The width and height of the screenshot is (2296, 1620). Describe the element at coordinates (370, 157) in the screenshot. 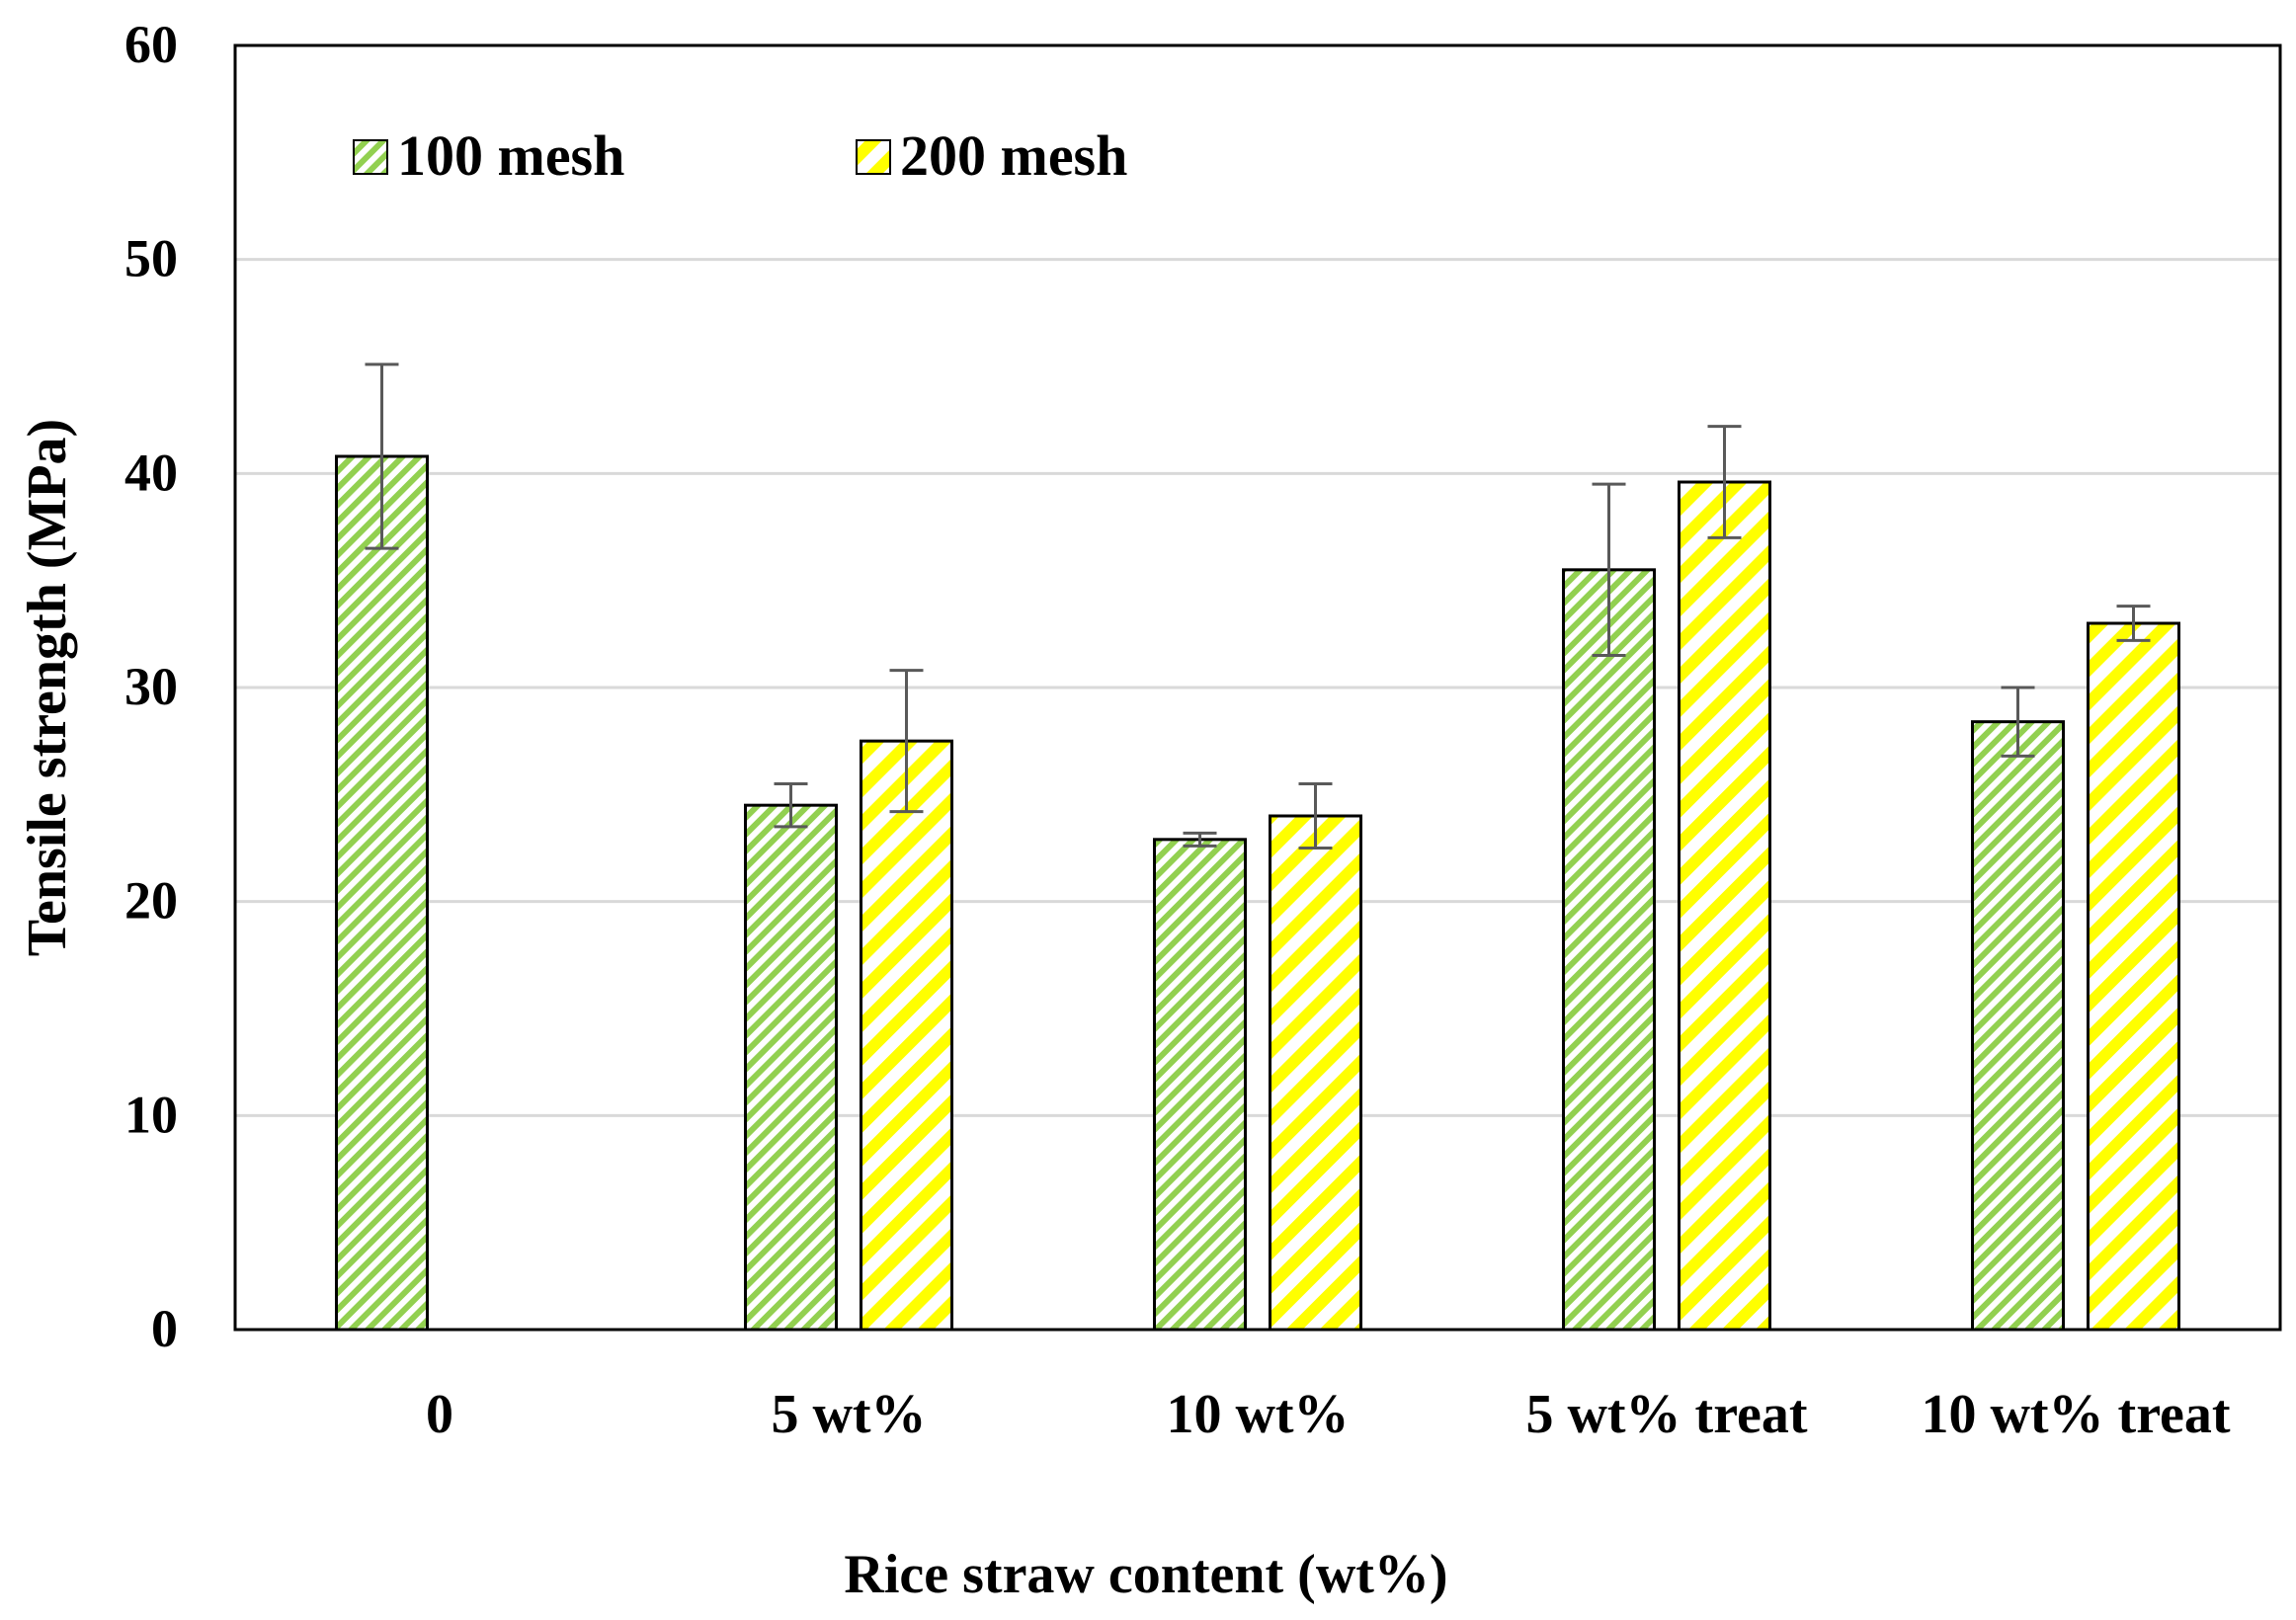

I see `legend-swatch-100-mesh` at that location.